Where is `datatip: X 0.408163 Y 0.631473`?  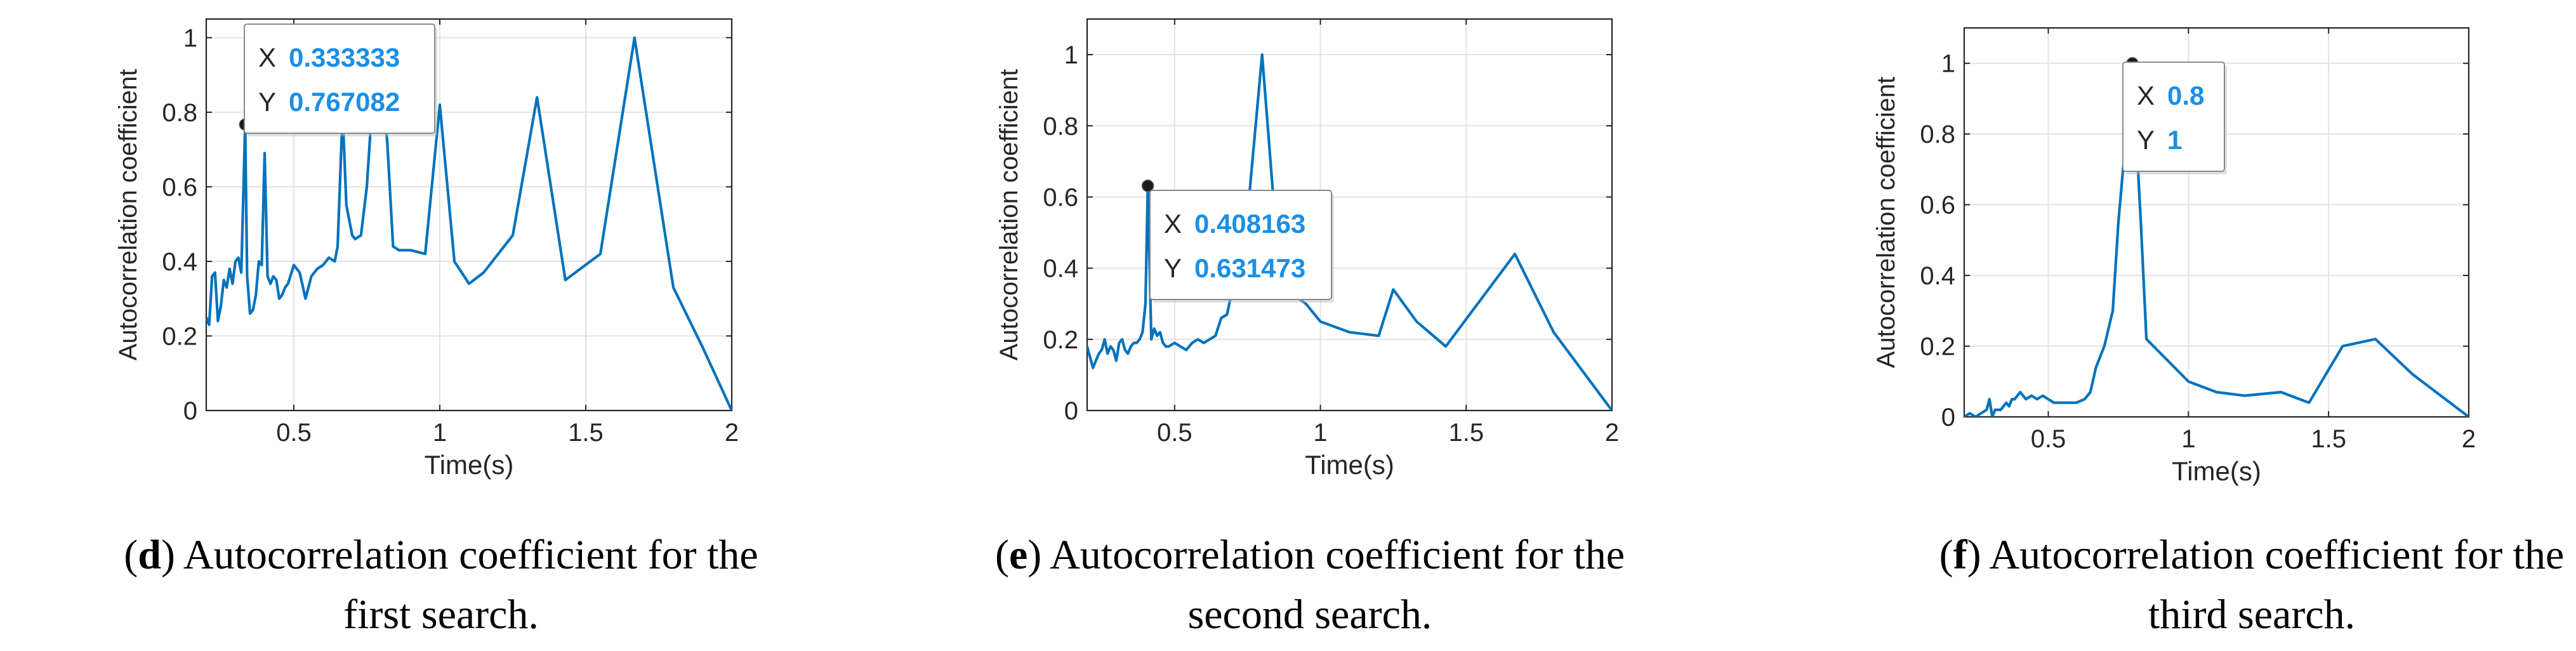 datatip: X 0.408163 Y 0.631473 is located at coordinates (1242, 247).